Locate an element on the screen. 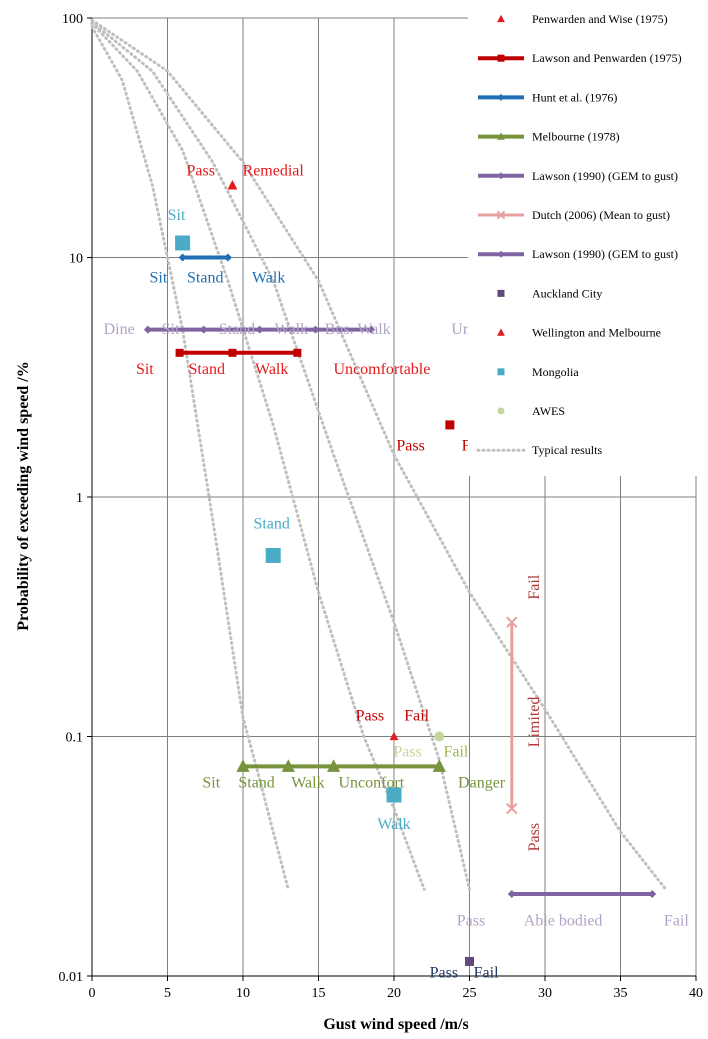  legend-item: Mongolia is located at coordinates (538, 372).